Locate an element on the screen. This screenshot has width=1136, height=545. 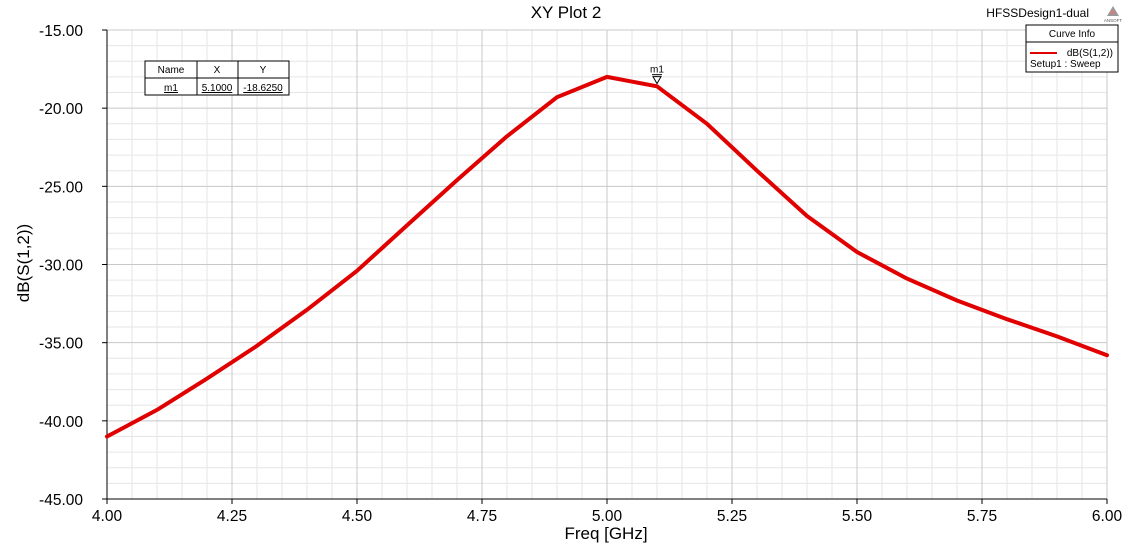
y-tick-label: -45.00 is located at coordinates (61, 500).